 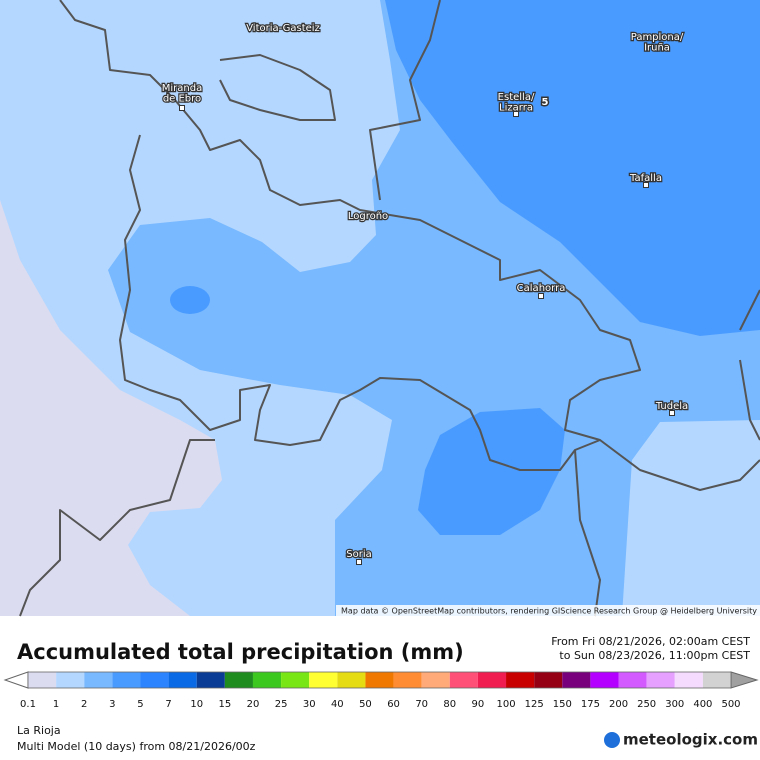 What do you see at coordinates (534, 704) in the screenshot?
I see `legend-tick-label: 125` at bounding box center [534, 704].